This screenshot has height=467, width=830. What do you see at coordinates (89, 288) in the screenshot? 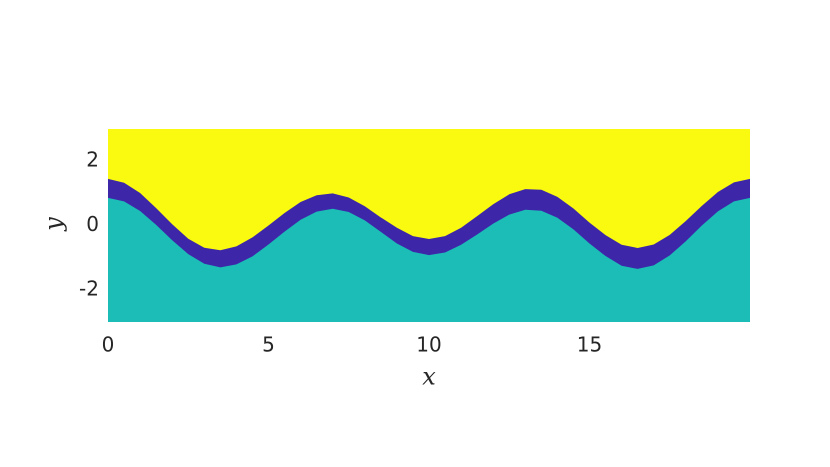
I see `y-tick-label: -2` at bounding box center [89, 288].